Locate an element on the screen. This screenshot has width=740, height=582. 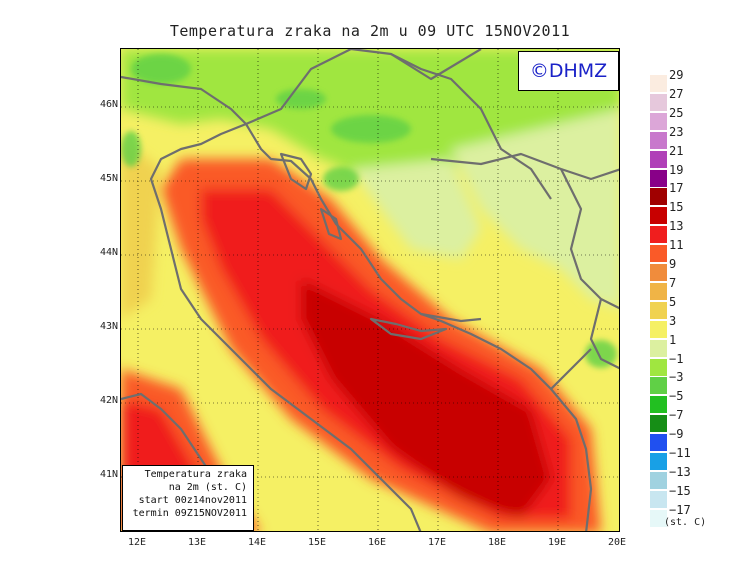
info-line-2: na 2m (st. C) is located at coordinates (207, 487).